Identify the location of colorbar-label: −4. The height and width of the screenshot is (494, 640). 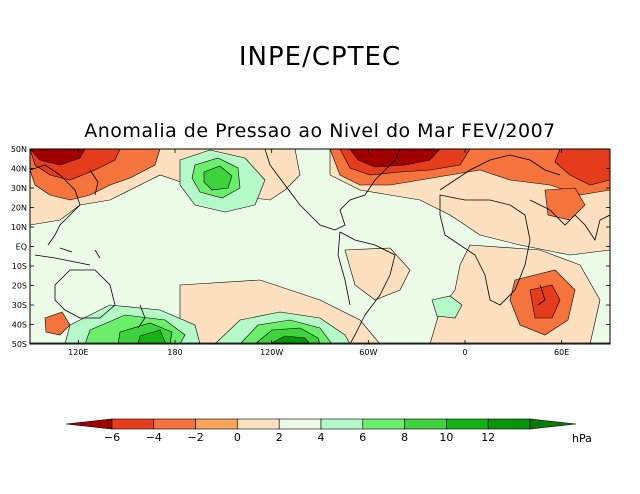
(154, 437).